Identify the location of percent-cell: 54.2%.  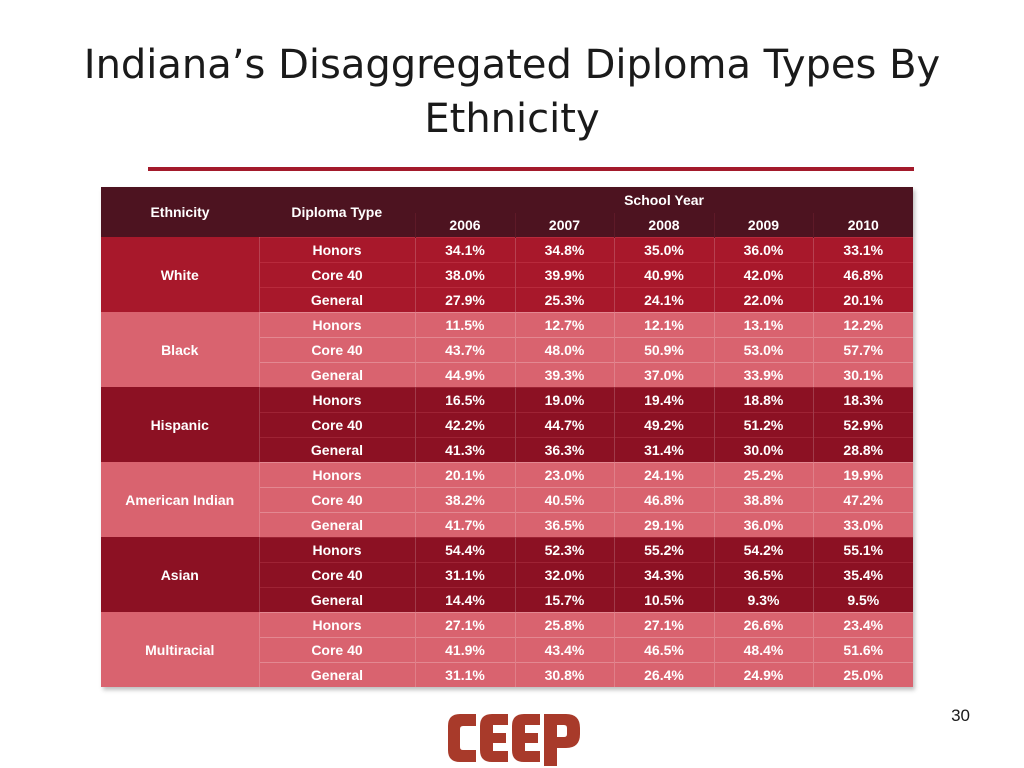
(763, 549).